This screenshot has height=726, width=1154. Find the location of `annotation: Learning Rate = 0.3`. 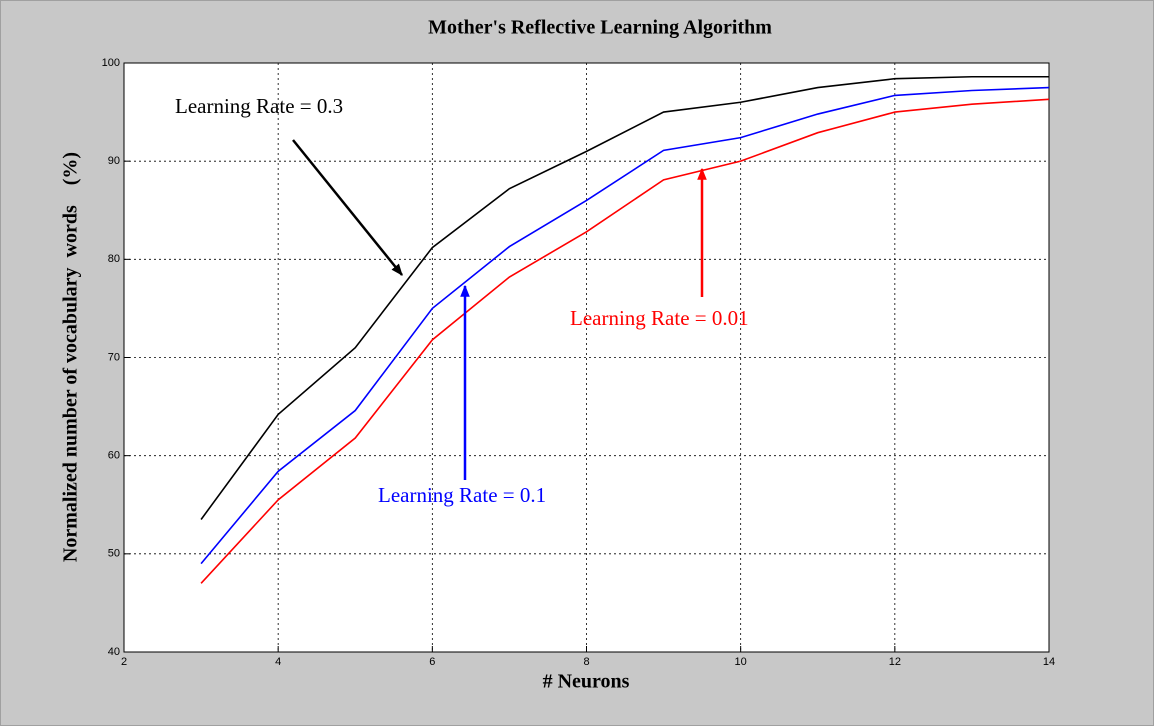

annotation: Learning Rate = 0.3 is located at coordinates (259, 106).